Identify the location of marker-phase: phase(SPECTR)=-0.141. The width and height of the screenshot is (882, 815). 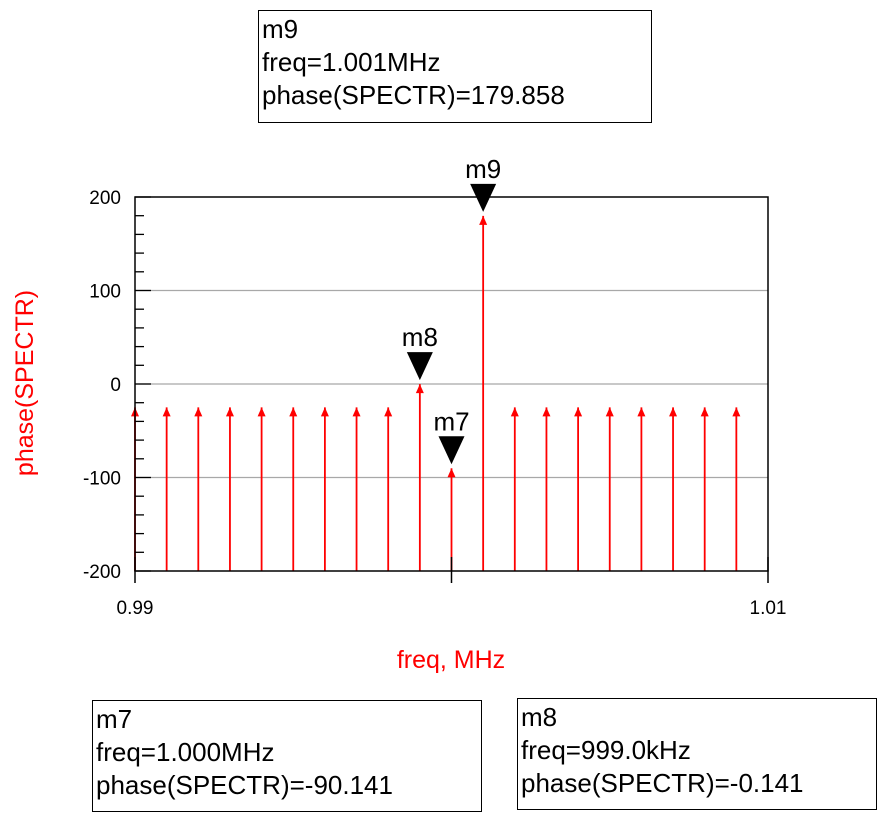
(662, 783).